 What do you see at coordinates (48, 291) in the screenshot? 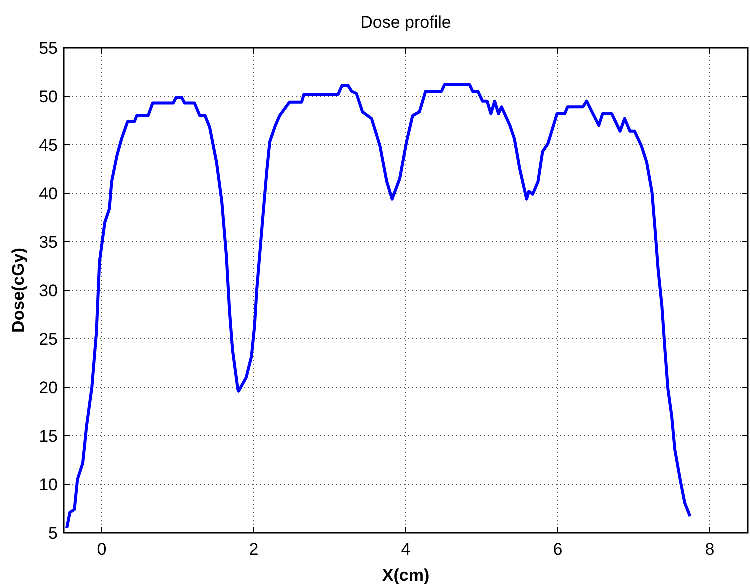
I see `y-tick-label: 30` at bounding box center [48, 291].